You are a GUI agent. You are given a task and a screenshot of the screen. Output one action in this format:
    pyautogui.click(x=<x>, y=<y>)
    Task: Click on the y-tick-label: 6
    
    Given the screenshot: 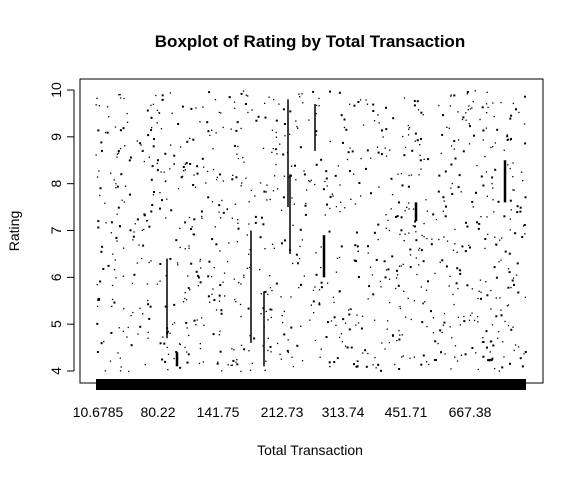 What is the action you would take?
    pyautogui.click(x=56, y=277)
    